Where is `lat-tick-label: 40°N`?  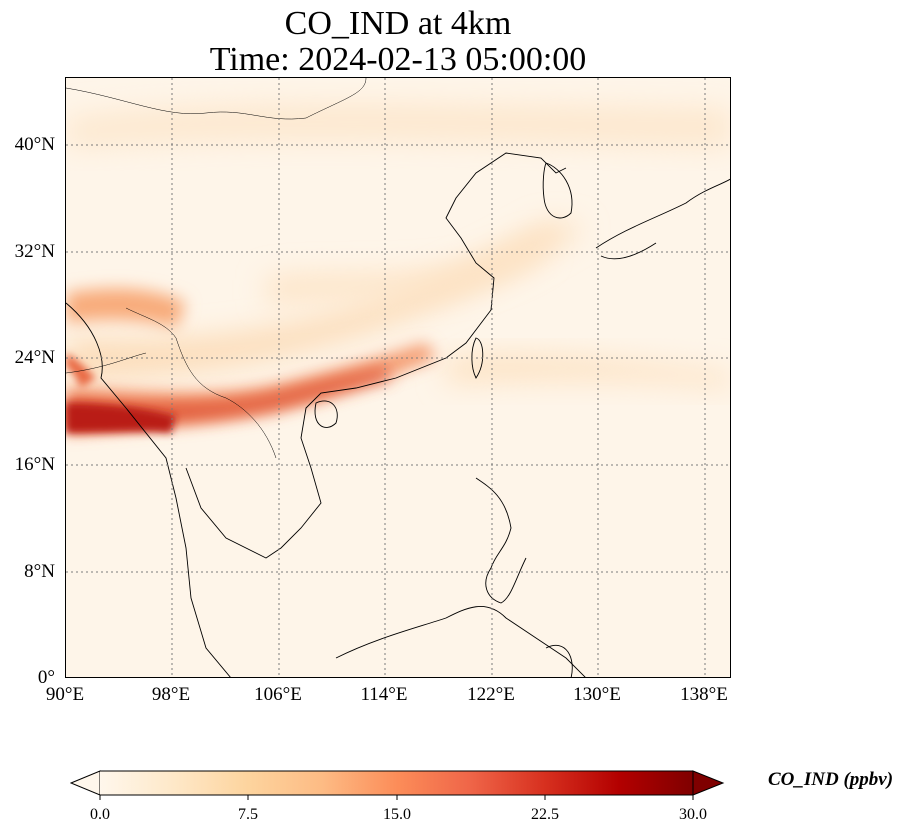
lat-tick-label: 40°N is located at coordinates (34, 144).